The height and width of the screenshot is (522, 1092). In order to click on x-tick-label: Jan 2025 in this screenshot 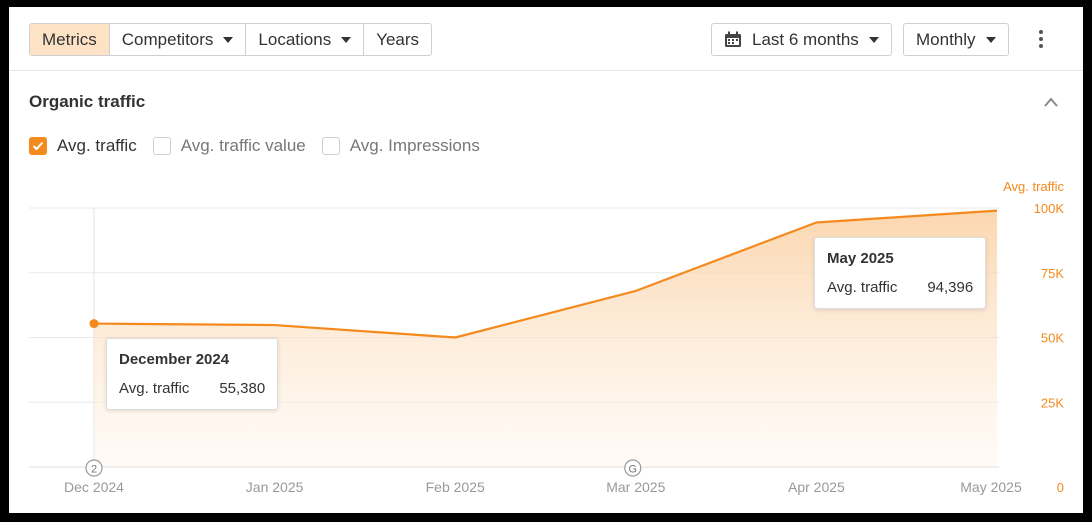, I will do `click(275, 487)`.